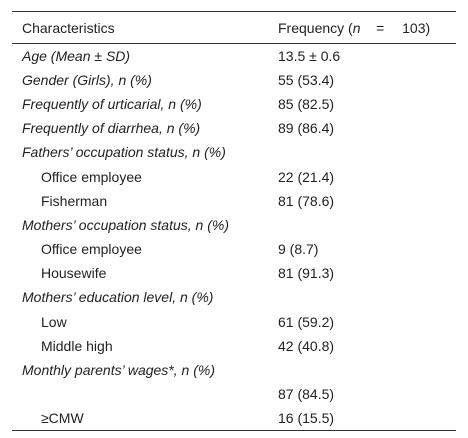 The height and width of the screenshot is (438, 468). I want to click on row-value: 42 (40.8), so click(306, 345).